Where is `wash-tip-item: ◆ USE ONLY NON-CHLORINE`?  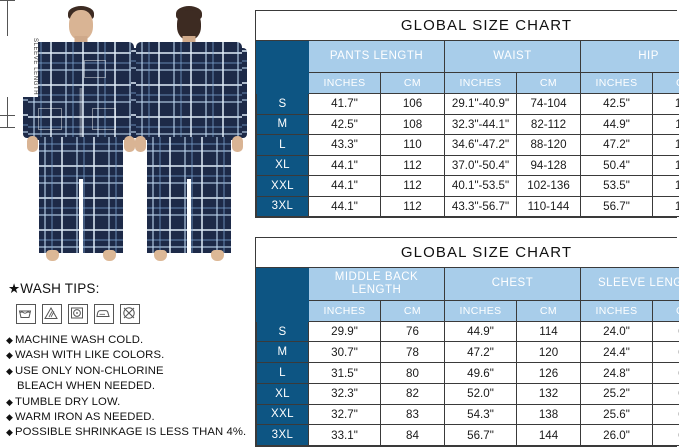 wash-tip-item: ◆ USE ONLY NON-CHLORINE is located at coordinates (128, 371).